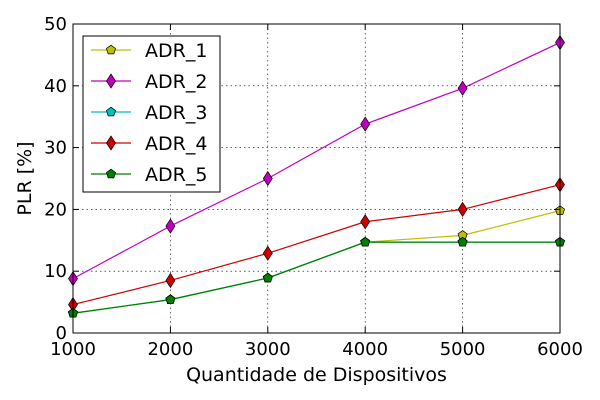  What do you see at coordinates (176, 144) in the screenshot?
I see `legend-label: ADR_4` at bounding box center [176, 144].